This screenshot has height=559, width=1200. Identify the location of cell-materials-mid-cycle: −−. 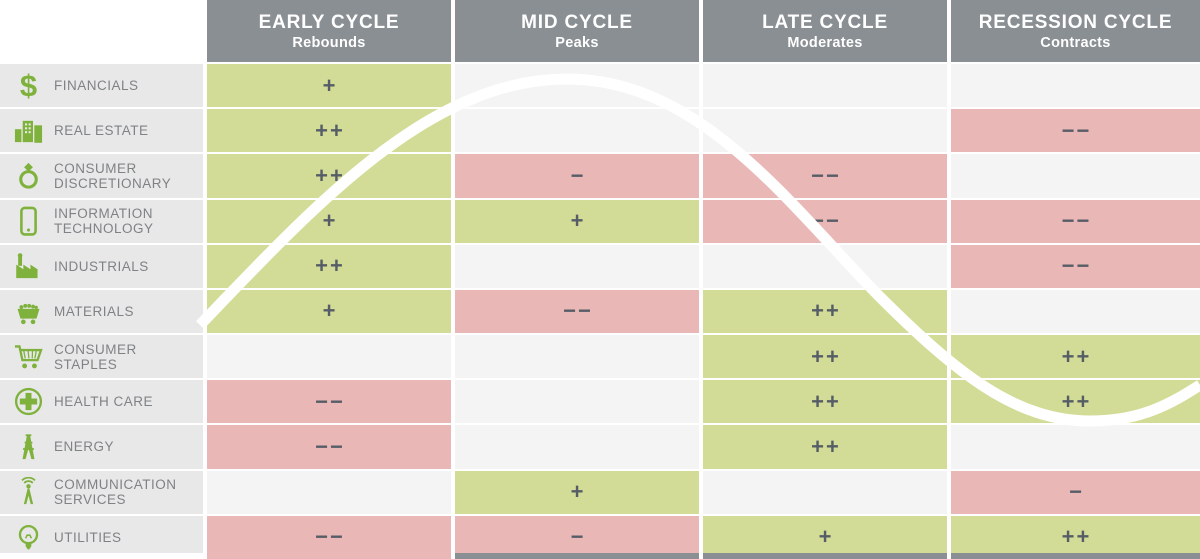
(577, 311).